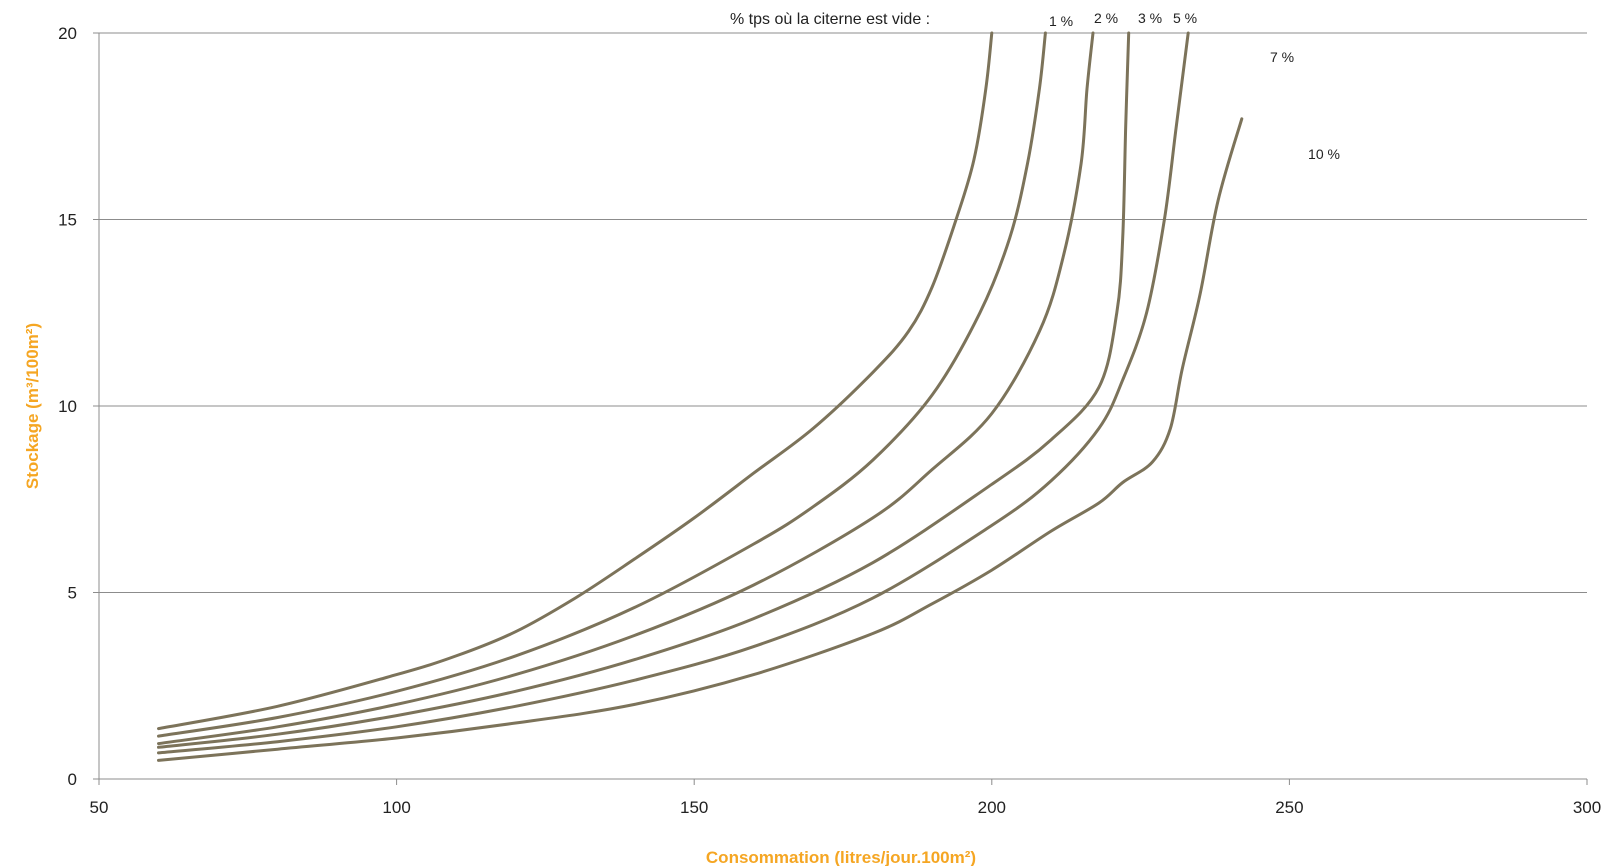 Image resolution: width=1615 pixels, height=866 pixels. I want to click on y-tick-label-20: 20, so click(67, 33).